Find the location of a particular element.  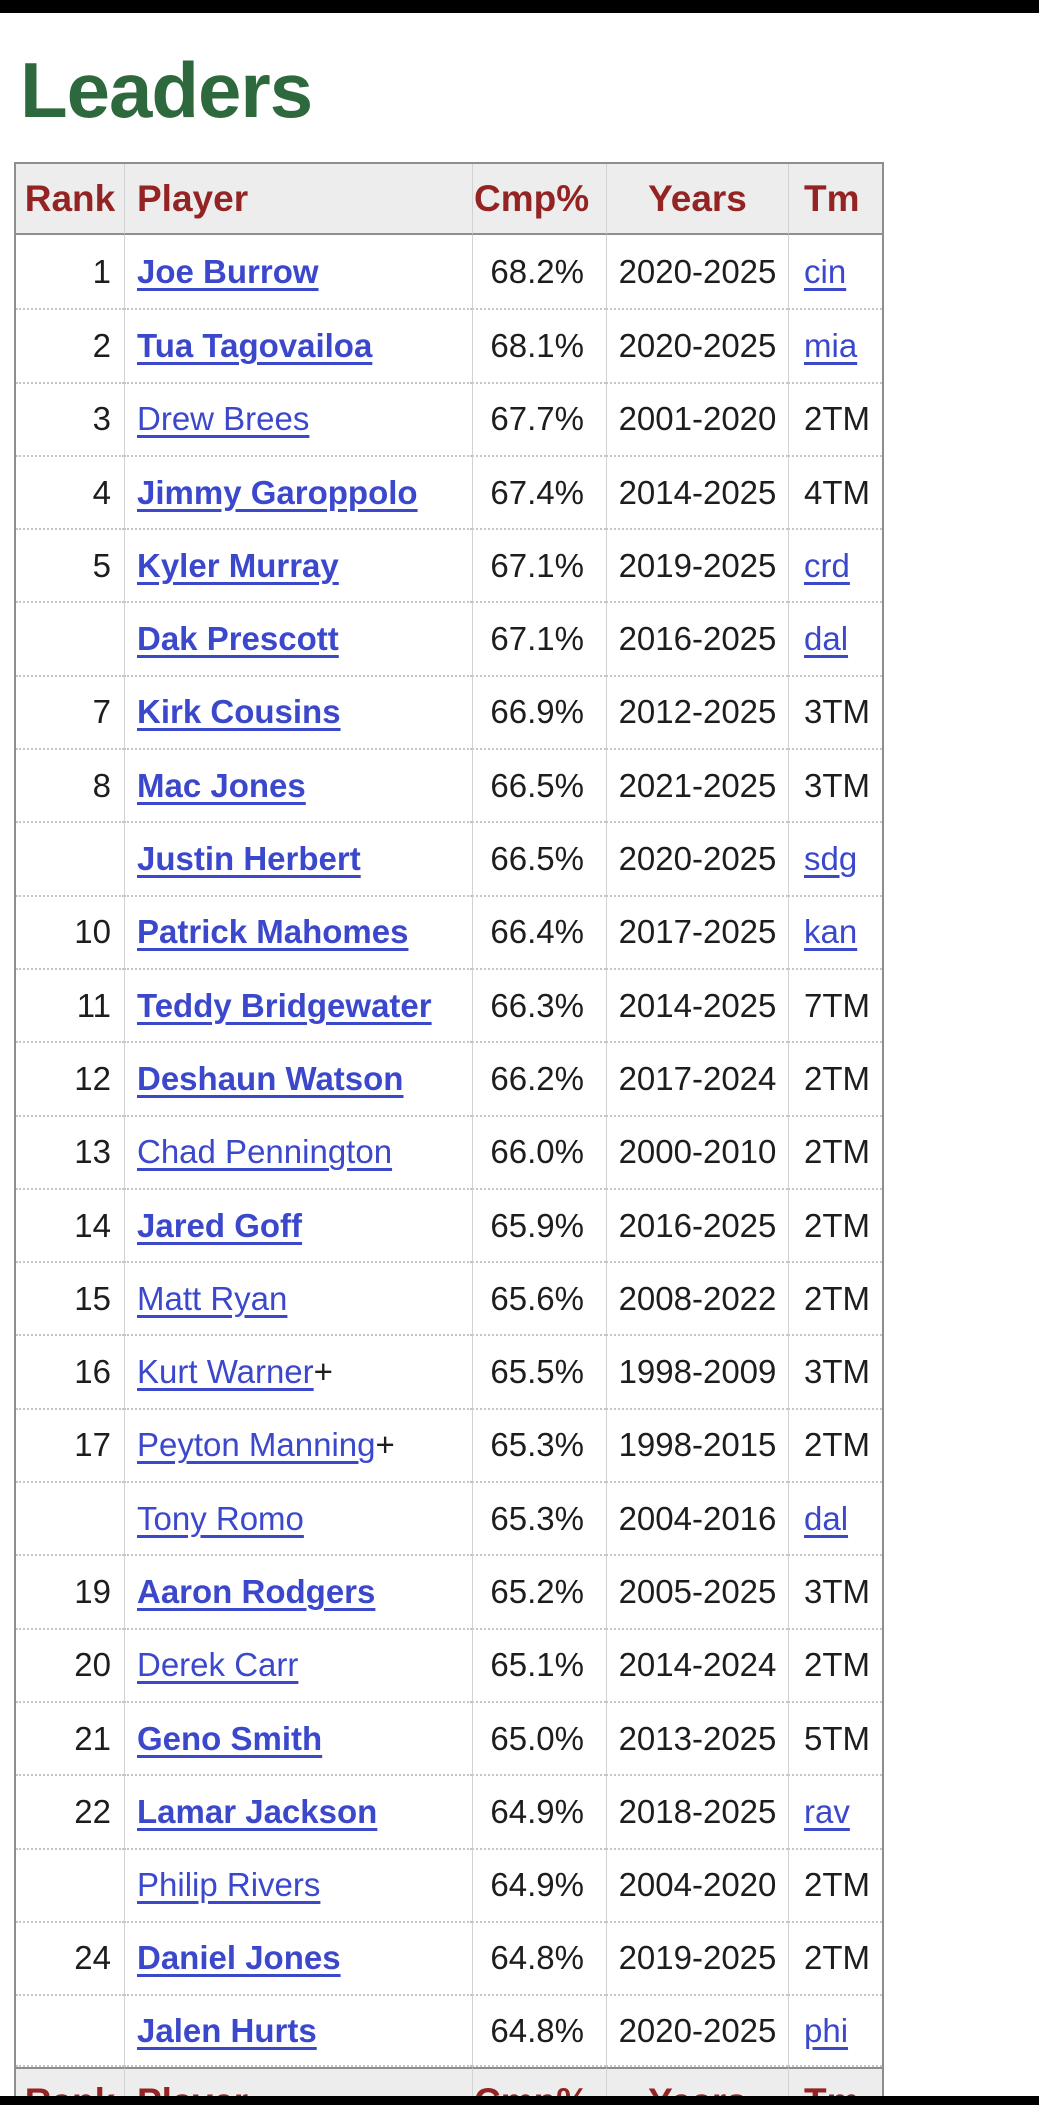

cmp-pct-cell: 65.3% is located at coordinates (539, 1444).